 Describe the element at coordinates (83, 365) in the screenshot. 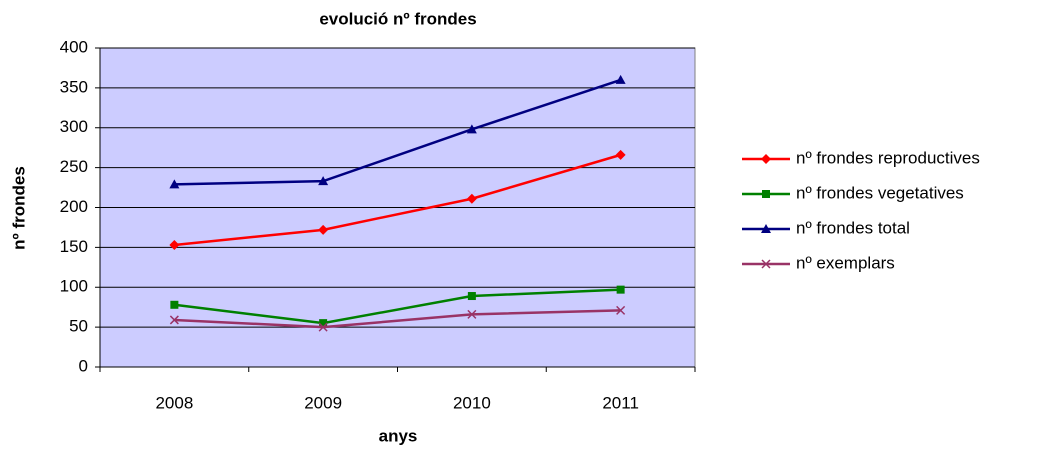

I see `y-tick-label: 0` at that location.